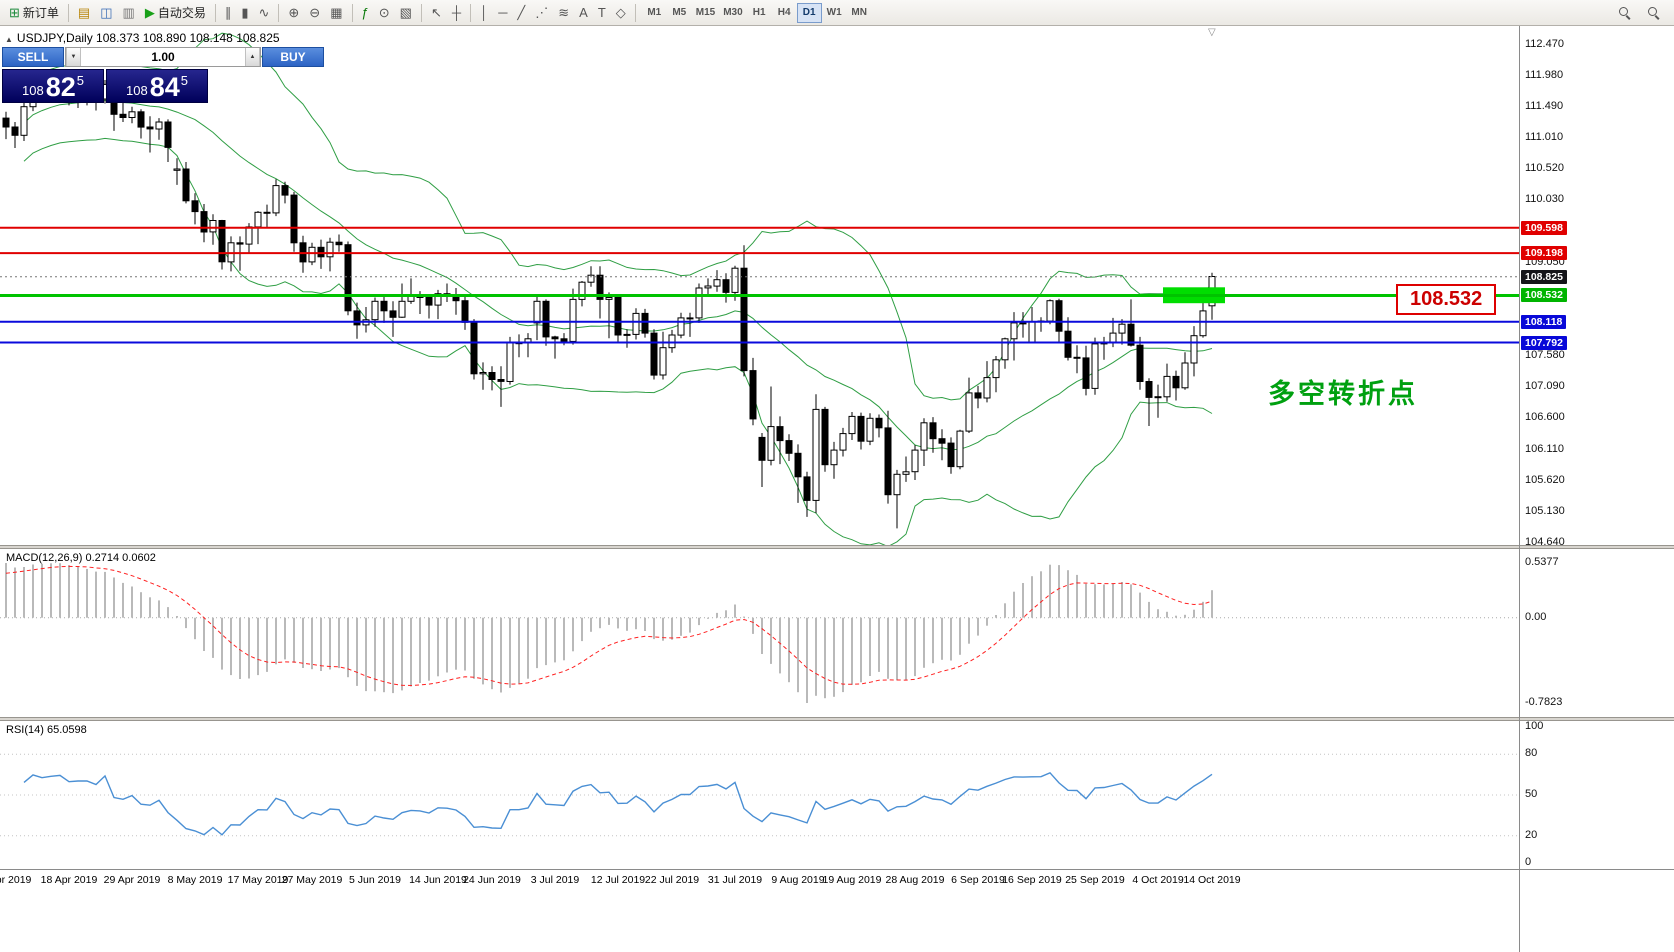 The height and width of the screenshot is (952, 1674). Describe the element at coordinates (978, 880) in the screenshot. I see `time-label: 6 Sep 2019` at that location.